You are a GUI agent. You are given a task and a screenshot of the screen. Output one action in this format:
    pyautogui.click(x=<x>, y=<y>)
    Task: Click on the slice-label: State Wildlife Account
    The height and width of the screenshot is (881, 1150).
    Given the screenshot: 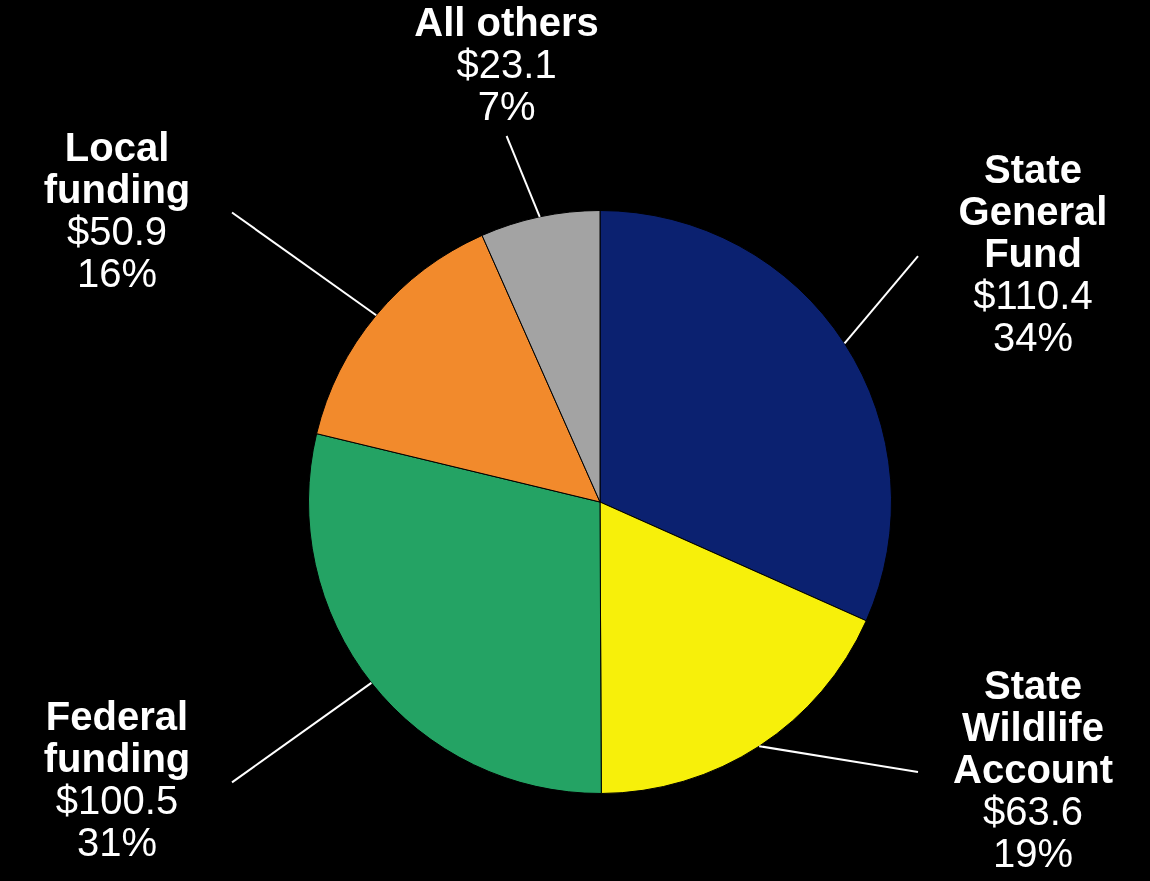 What is the action you would take?
    pyautogui.click(x=1033, y=727)
    